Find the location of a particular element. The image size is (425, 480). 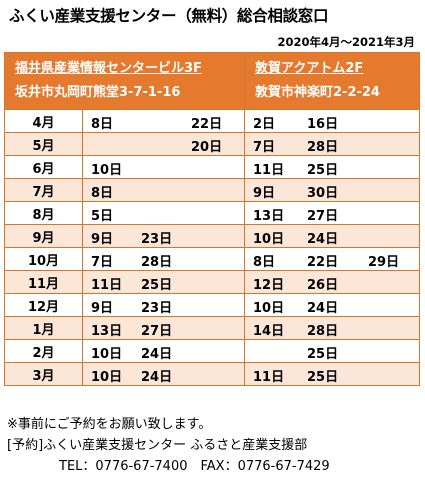

location-name-tsuruga: 敦賀アクアトム2F is located at coordinates (309, 68).